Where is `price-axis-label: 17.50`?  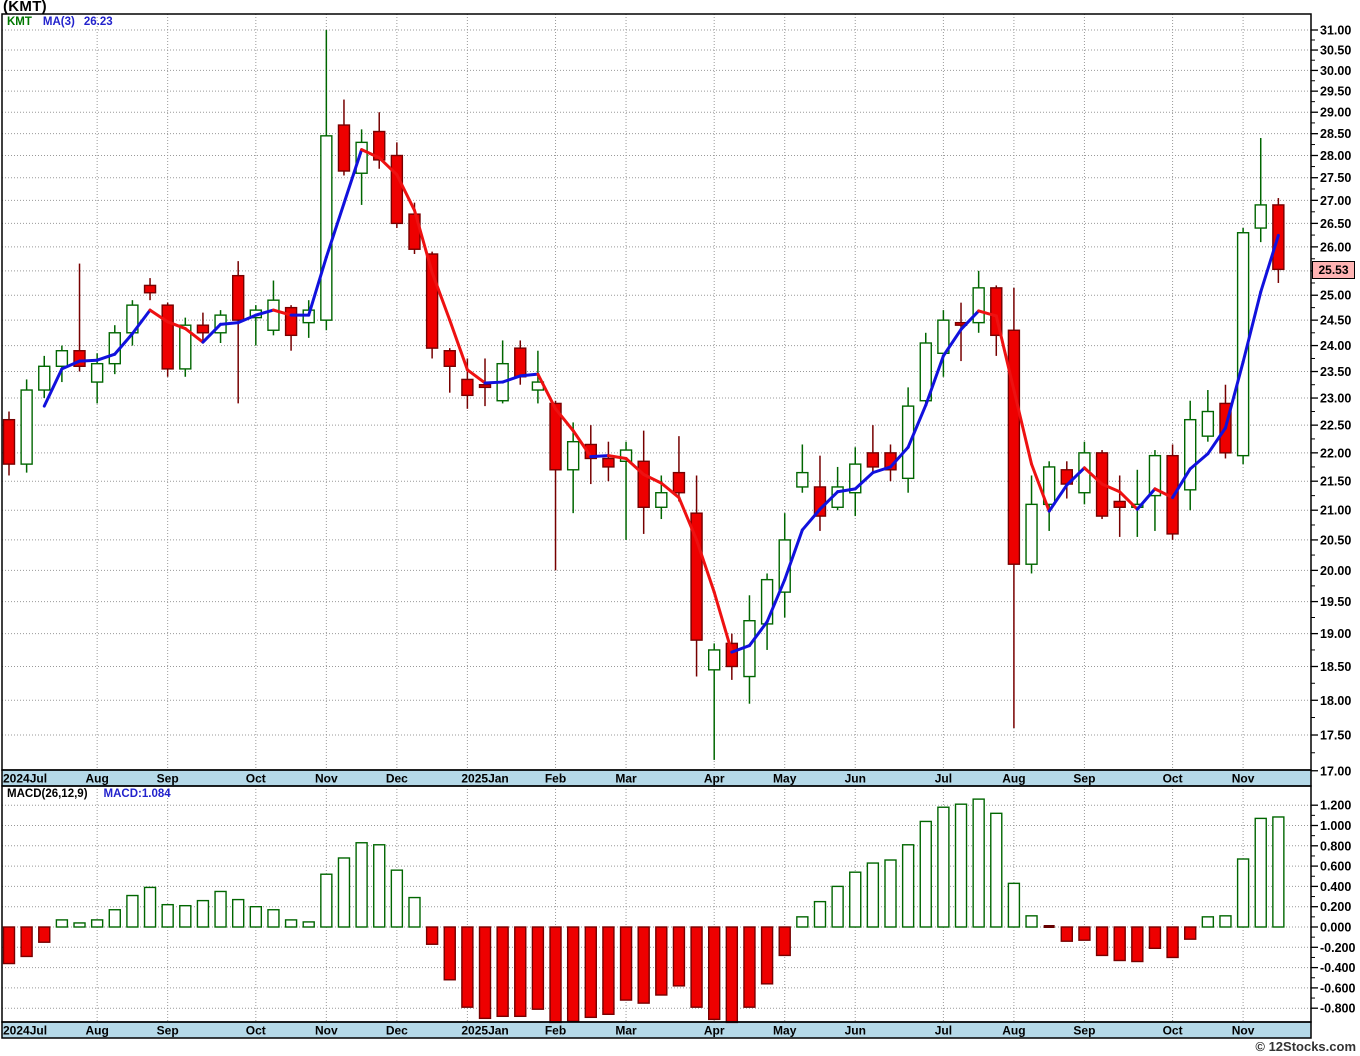 price-axis-label: 17.50 is located at coordinates (1335, 736).